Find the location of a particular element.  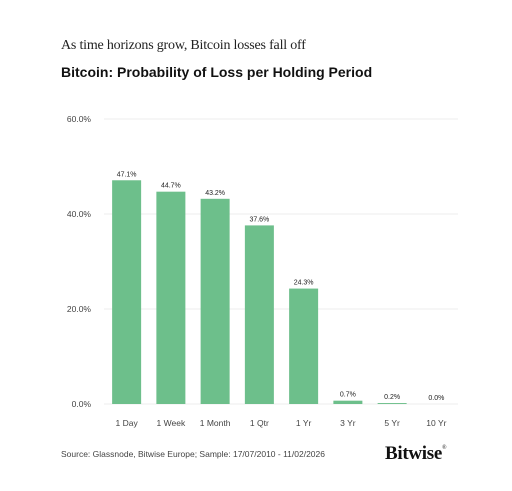

x-tick-label: 1 Month is located at coordinates (215, 423).